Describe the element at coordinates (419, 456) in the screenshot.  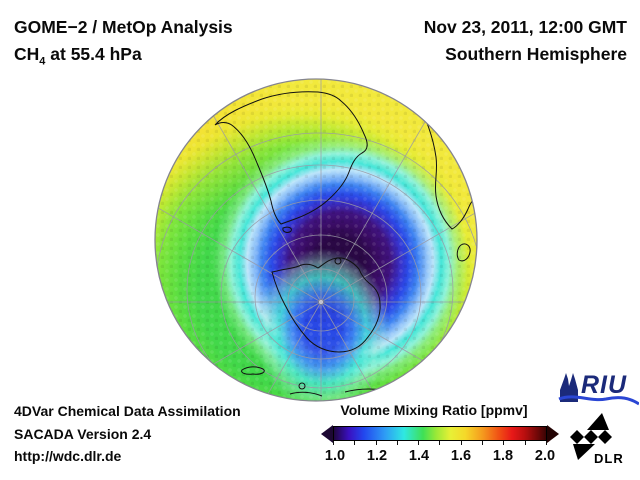
I see `tick-label: 1.4` at that location.